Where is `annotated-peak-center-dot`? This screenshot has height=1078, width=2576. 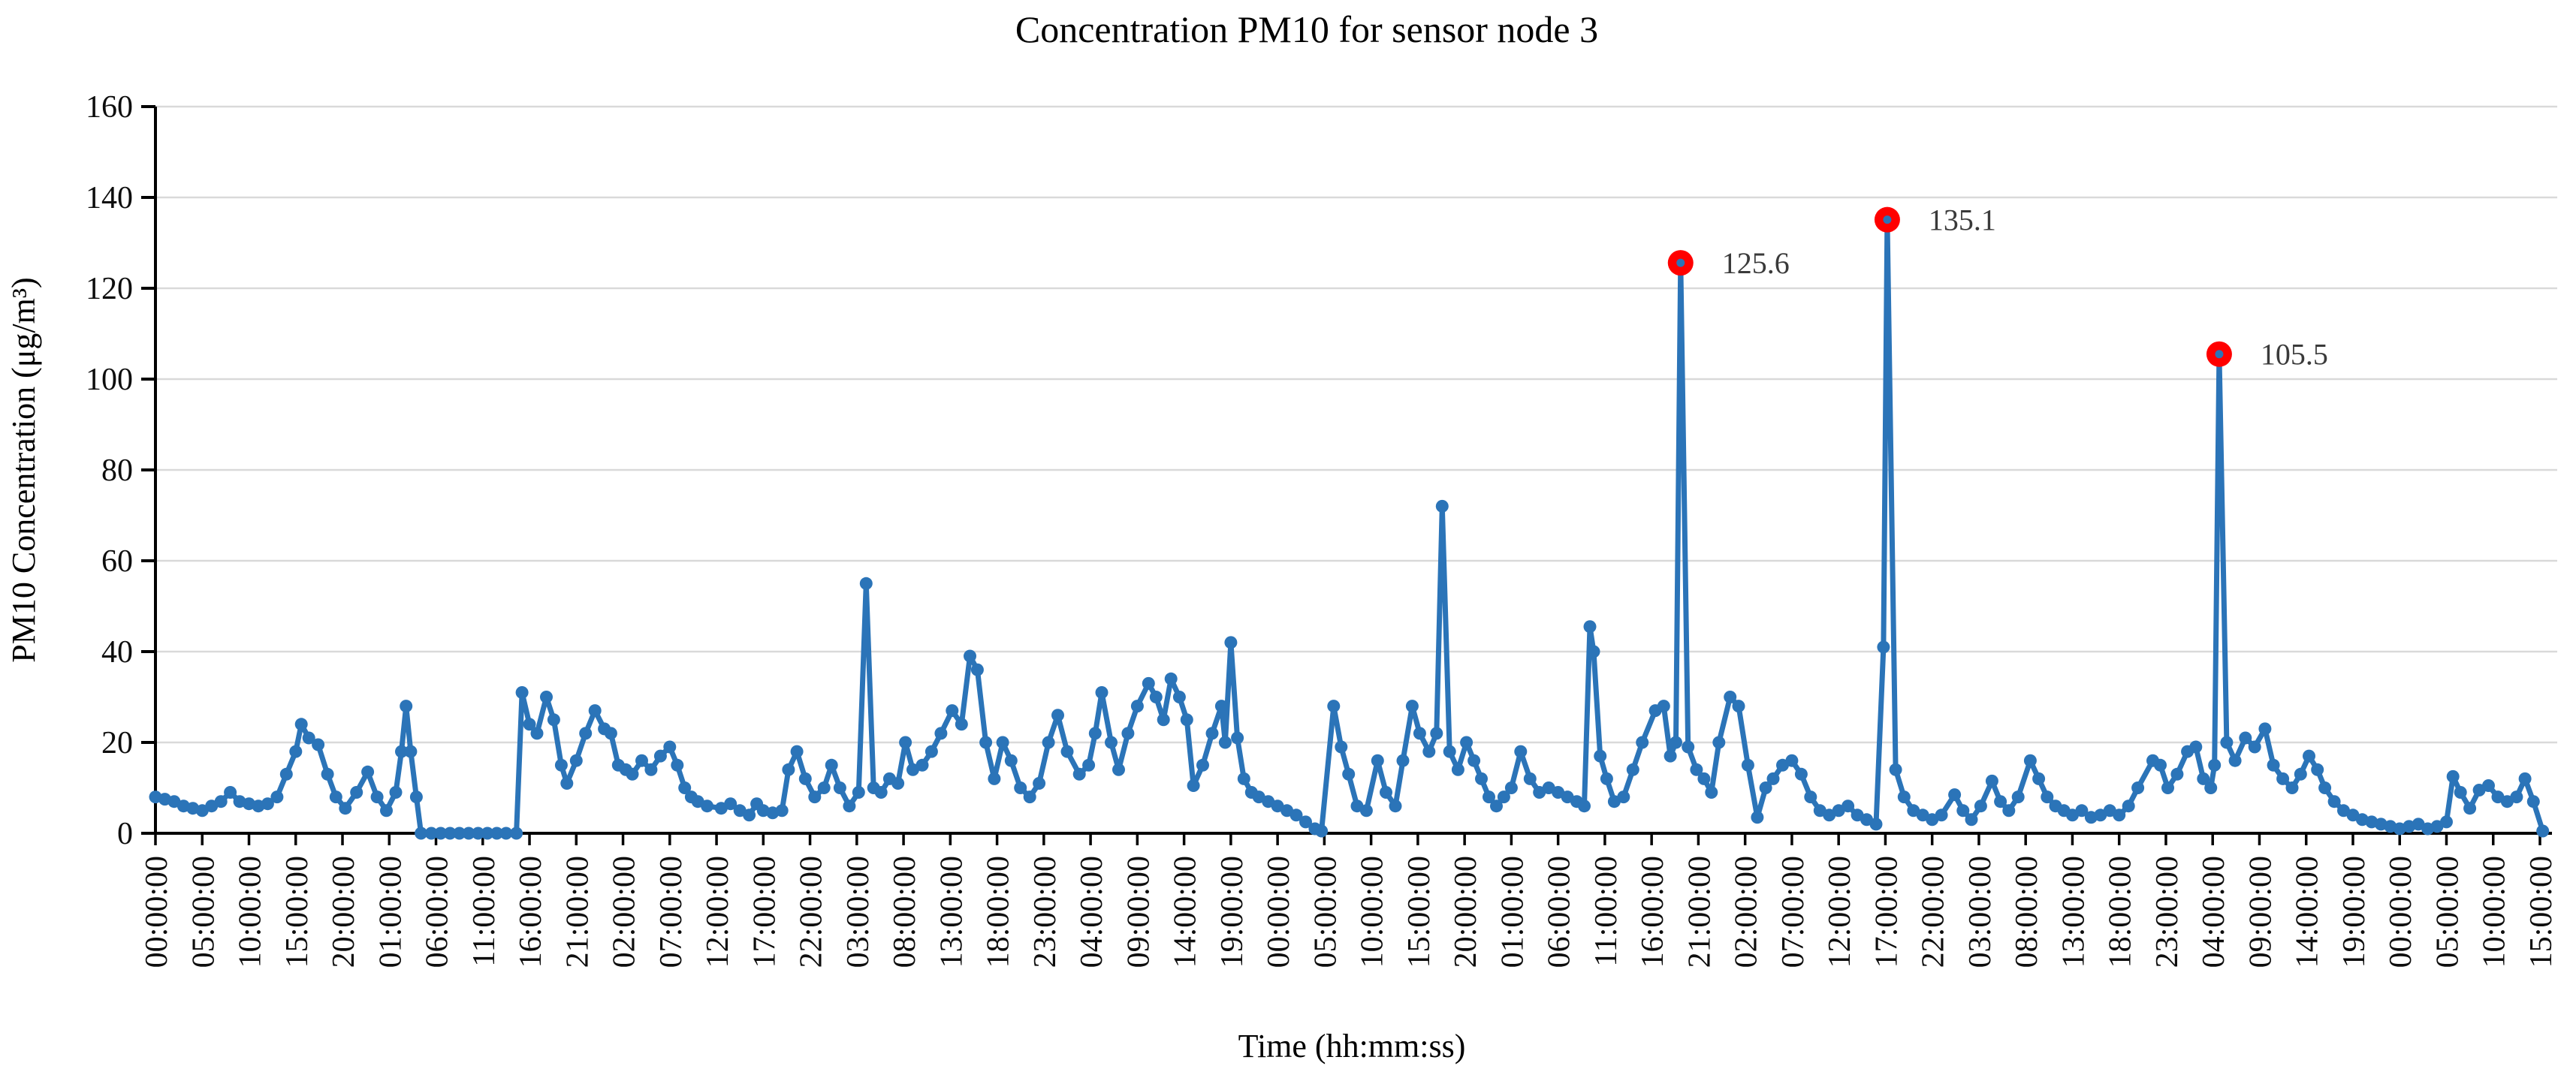
annotated-peak-center-dot is located at coordinates (1680, 262).